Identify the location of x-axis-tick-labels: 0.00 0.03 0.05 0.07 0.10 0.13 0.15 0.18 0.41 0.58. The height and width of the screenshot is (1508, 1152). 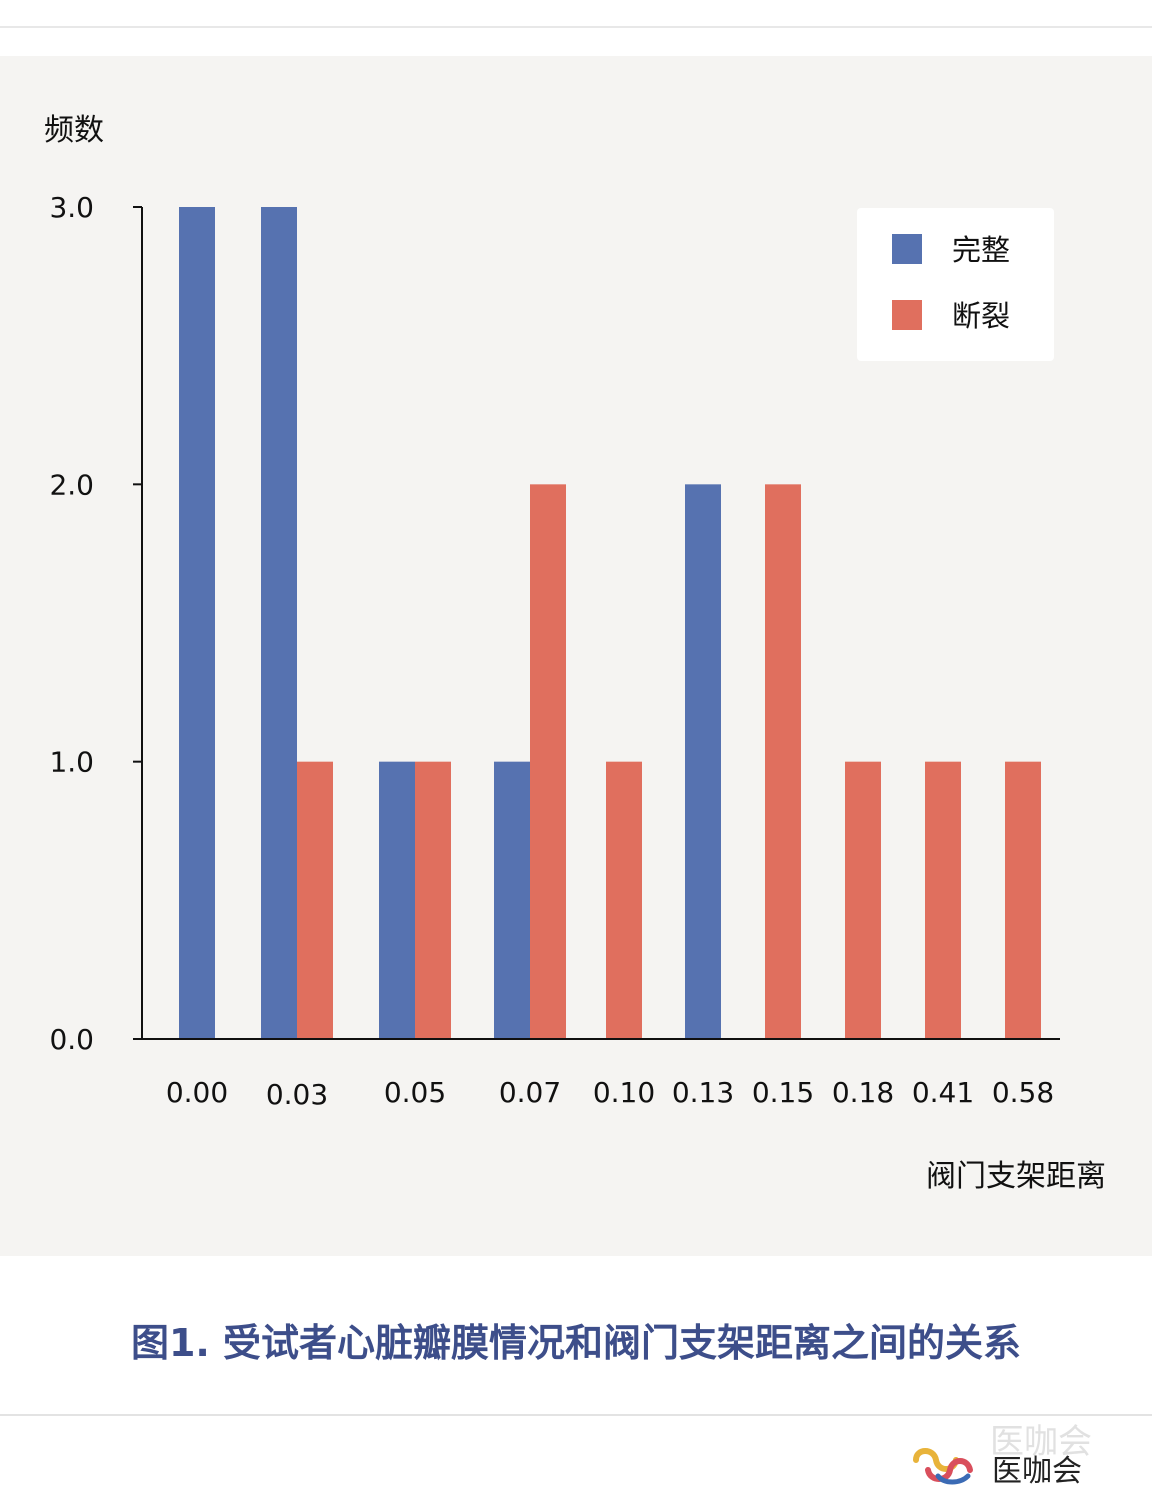
(610, 1093).